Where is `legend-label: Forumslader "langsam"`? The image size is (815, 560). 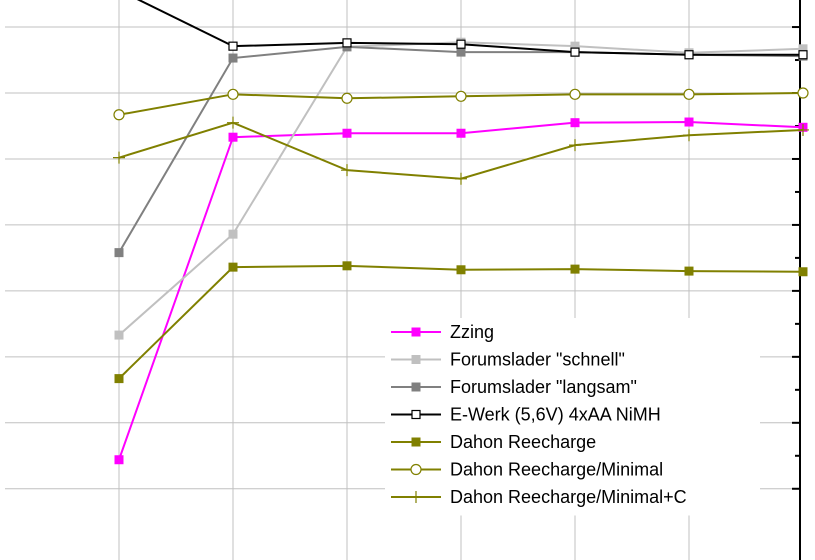 legend-label: Forumslader "langsam" is located at coordinates (543, 387).